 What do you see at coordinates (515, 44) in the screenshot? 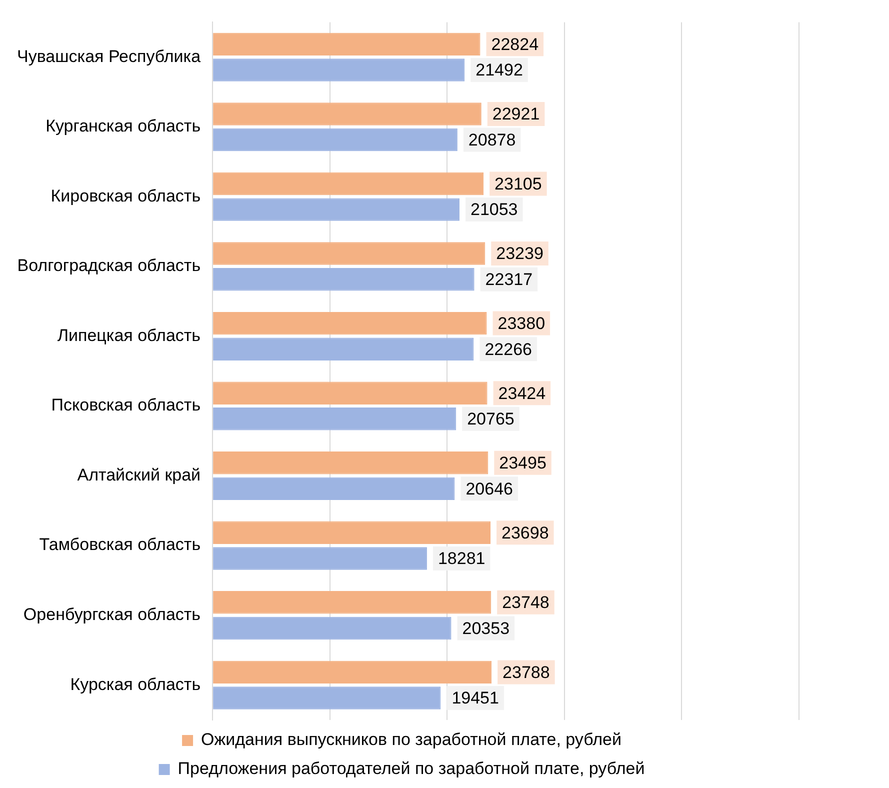
I see `data-label: 22824` at bounding box center [515, 44].